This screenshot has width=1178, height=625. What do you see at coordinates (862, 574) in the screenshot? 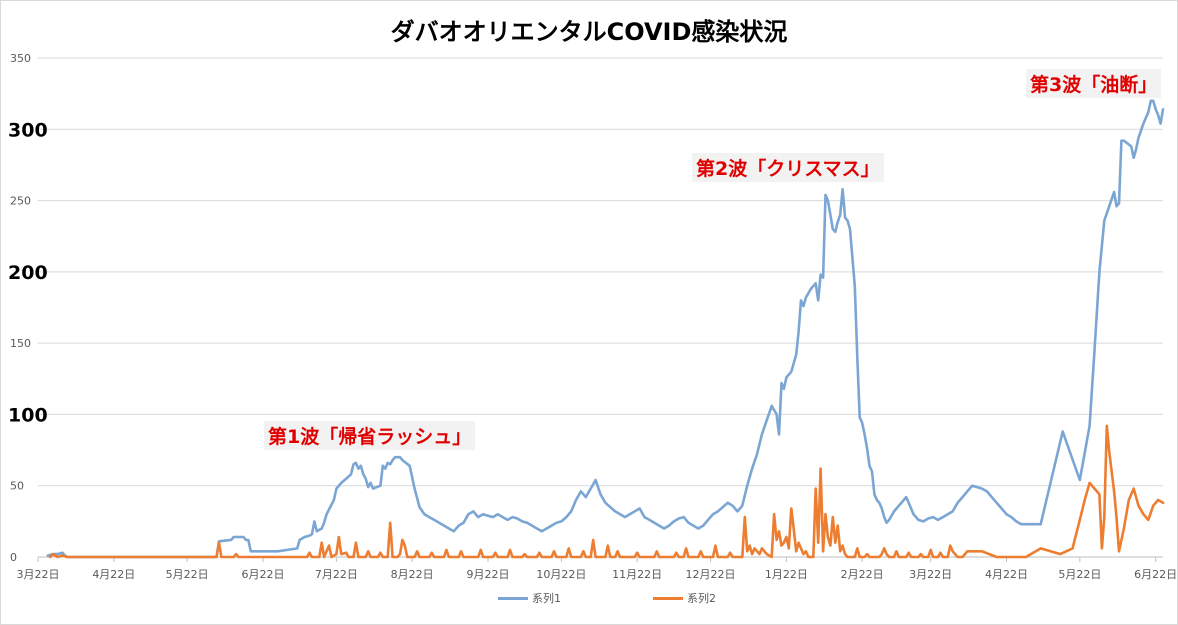
I see `x-tick-label: 2月22日` at bounding box center [862, 574].